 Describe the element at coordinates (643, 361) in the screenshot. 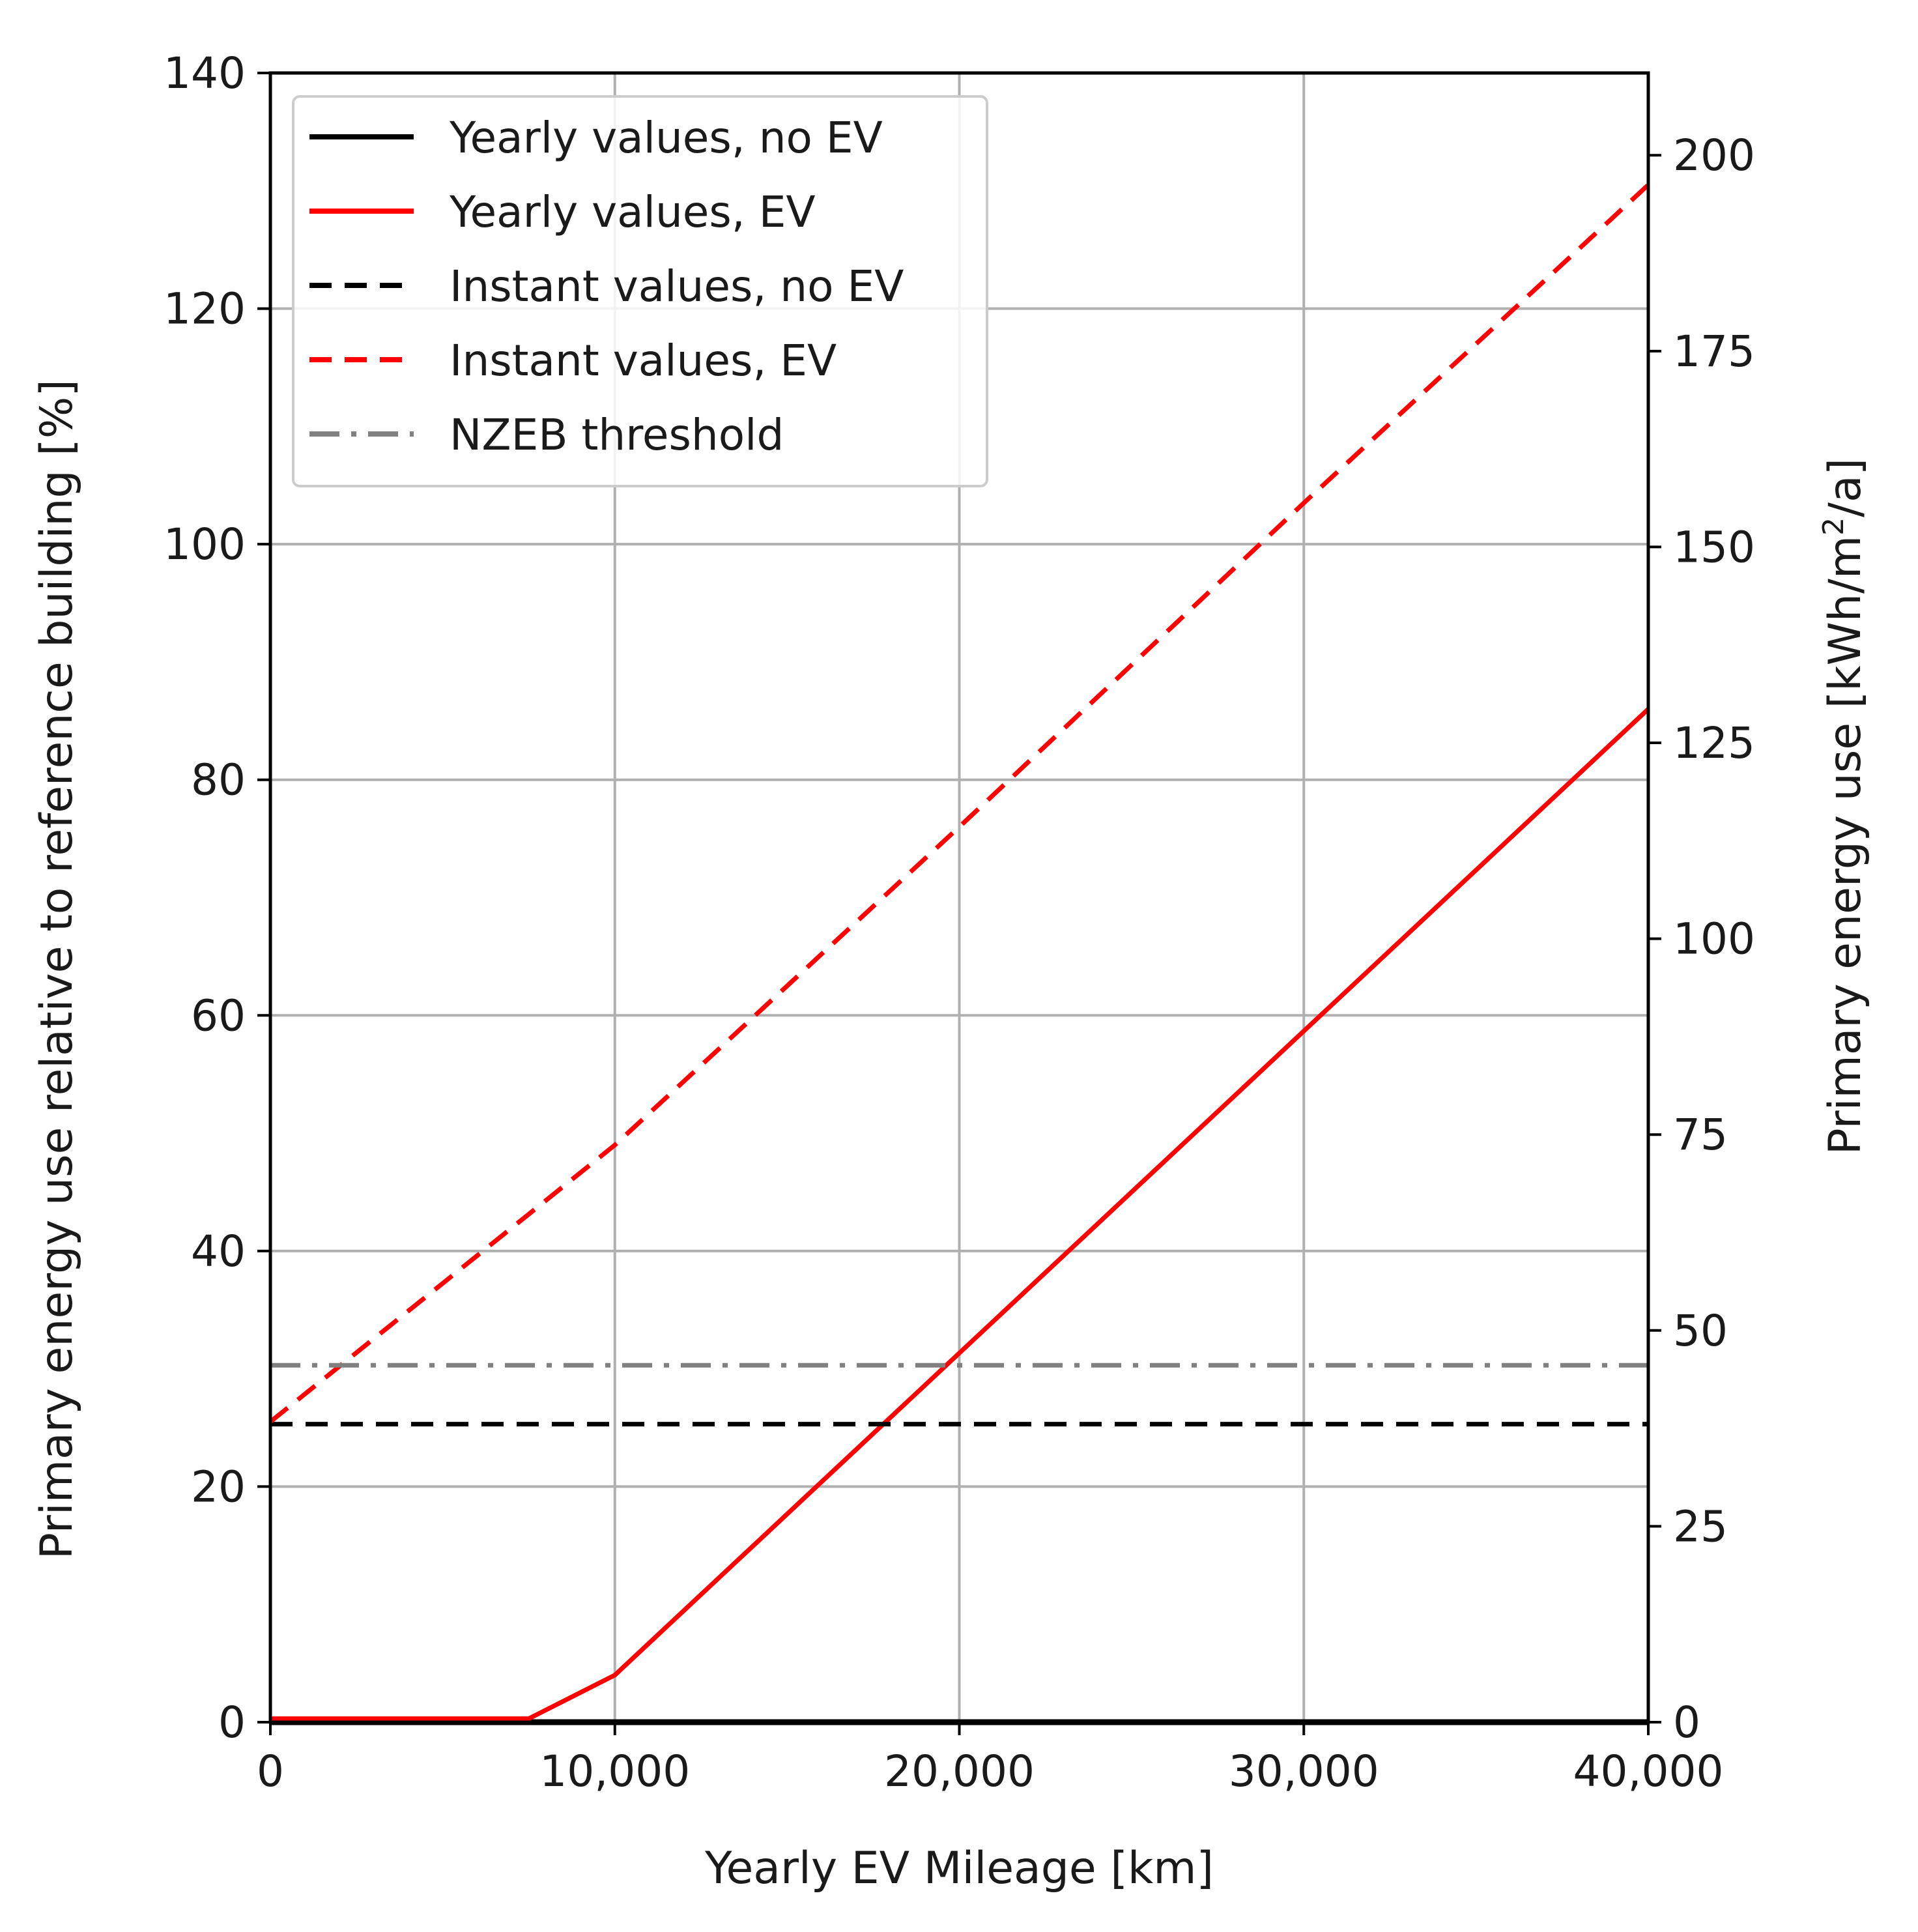

I see `legend-label-3: Instant values, EV` at that location.